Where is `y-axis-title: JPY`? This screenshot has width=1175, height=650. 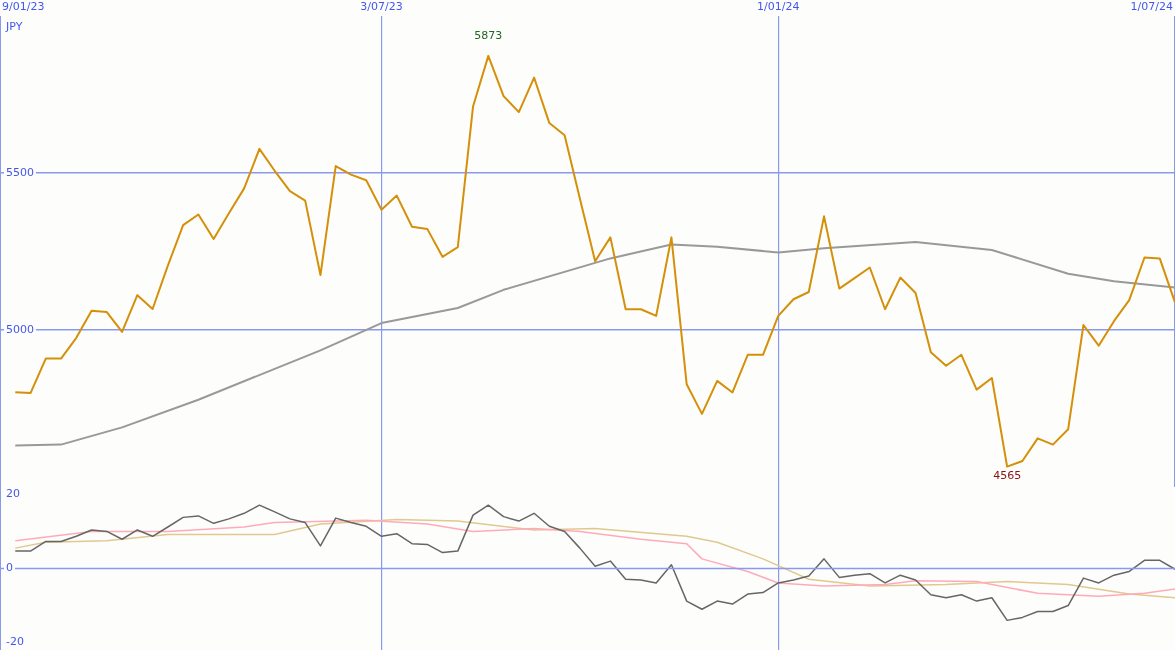
y-axis-title: JPY is located at coordinates (14, 27).